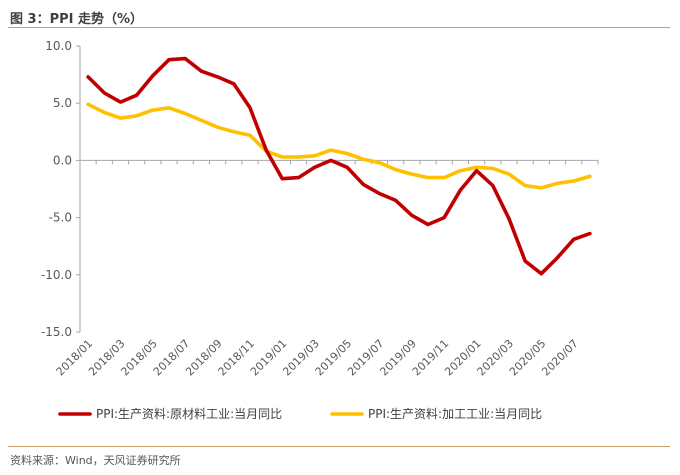 The width and height of the screenshot is (680, 475). I want to click on legend-label: PPI:生产资料:原材料工业:当月同比, so click(189, 414).